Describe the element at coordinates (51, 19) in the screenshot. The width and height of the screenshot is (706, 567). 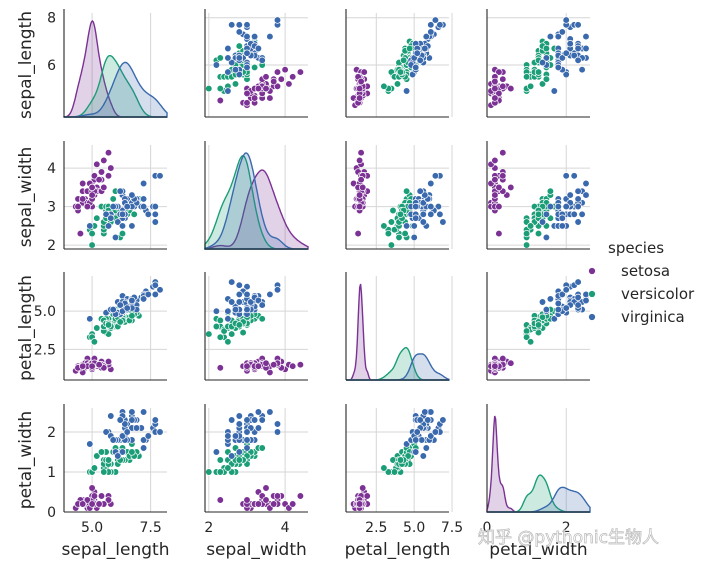
I see `y-tick-label: 8` at that location.